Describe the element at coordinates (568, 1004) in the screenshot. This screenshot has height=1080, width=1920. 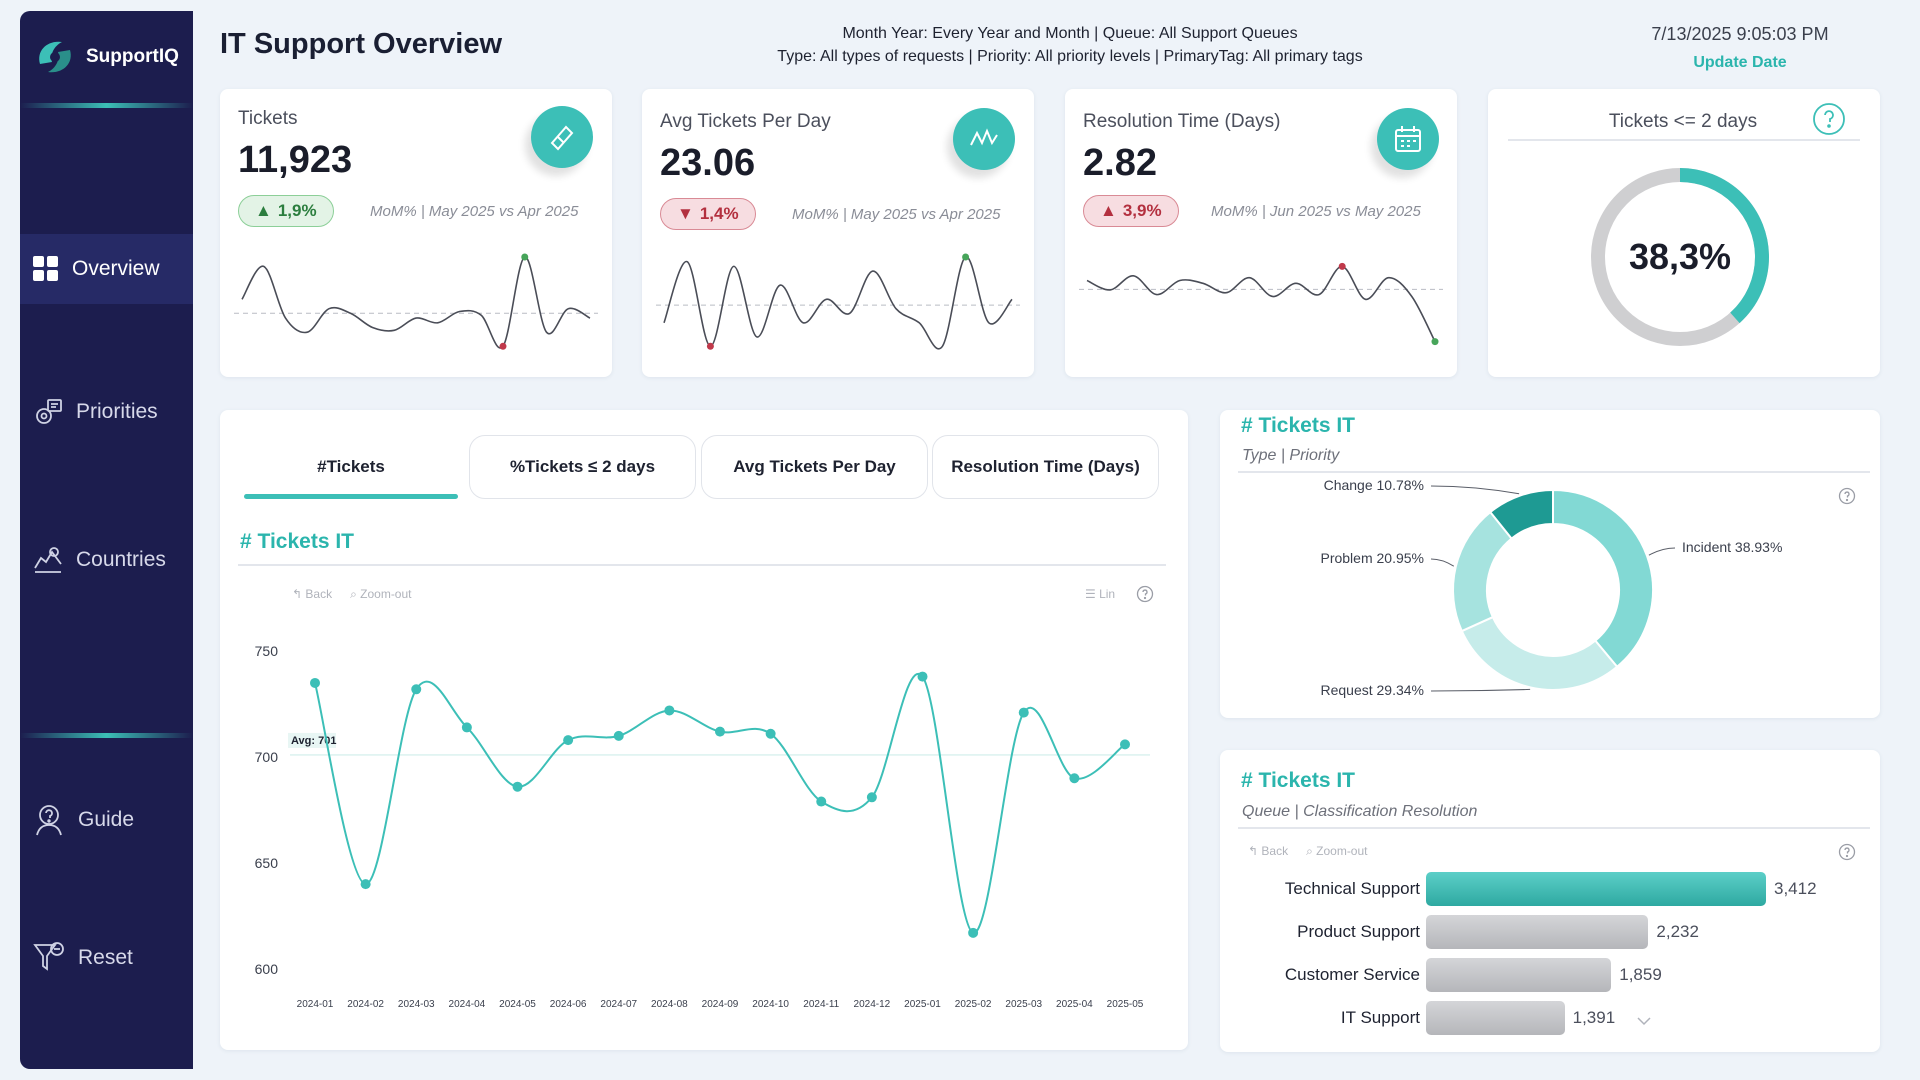
I see `x-tick-label: 2024-06` at that location.